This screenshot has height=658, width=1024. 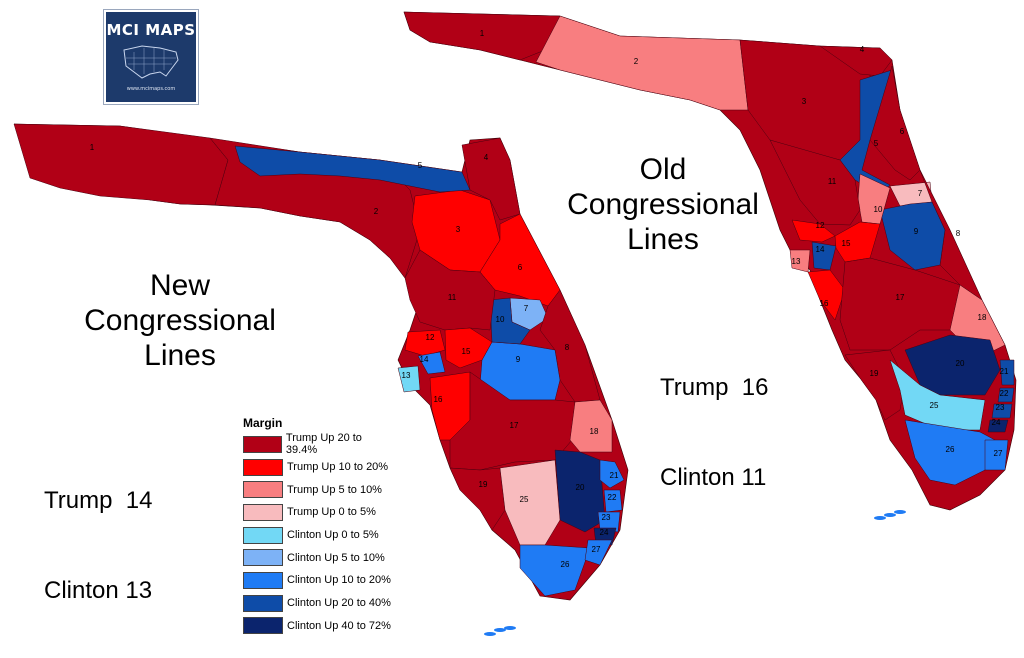 What do you see at coordinates (333, 535) in the screenshot?
I see `legend-label: Clinton Up 0 to 5%` at bounding box center [333, 535].